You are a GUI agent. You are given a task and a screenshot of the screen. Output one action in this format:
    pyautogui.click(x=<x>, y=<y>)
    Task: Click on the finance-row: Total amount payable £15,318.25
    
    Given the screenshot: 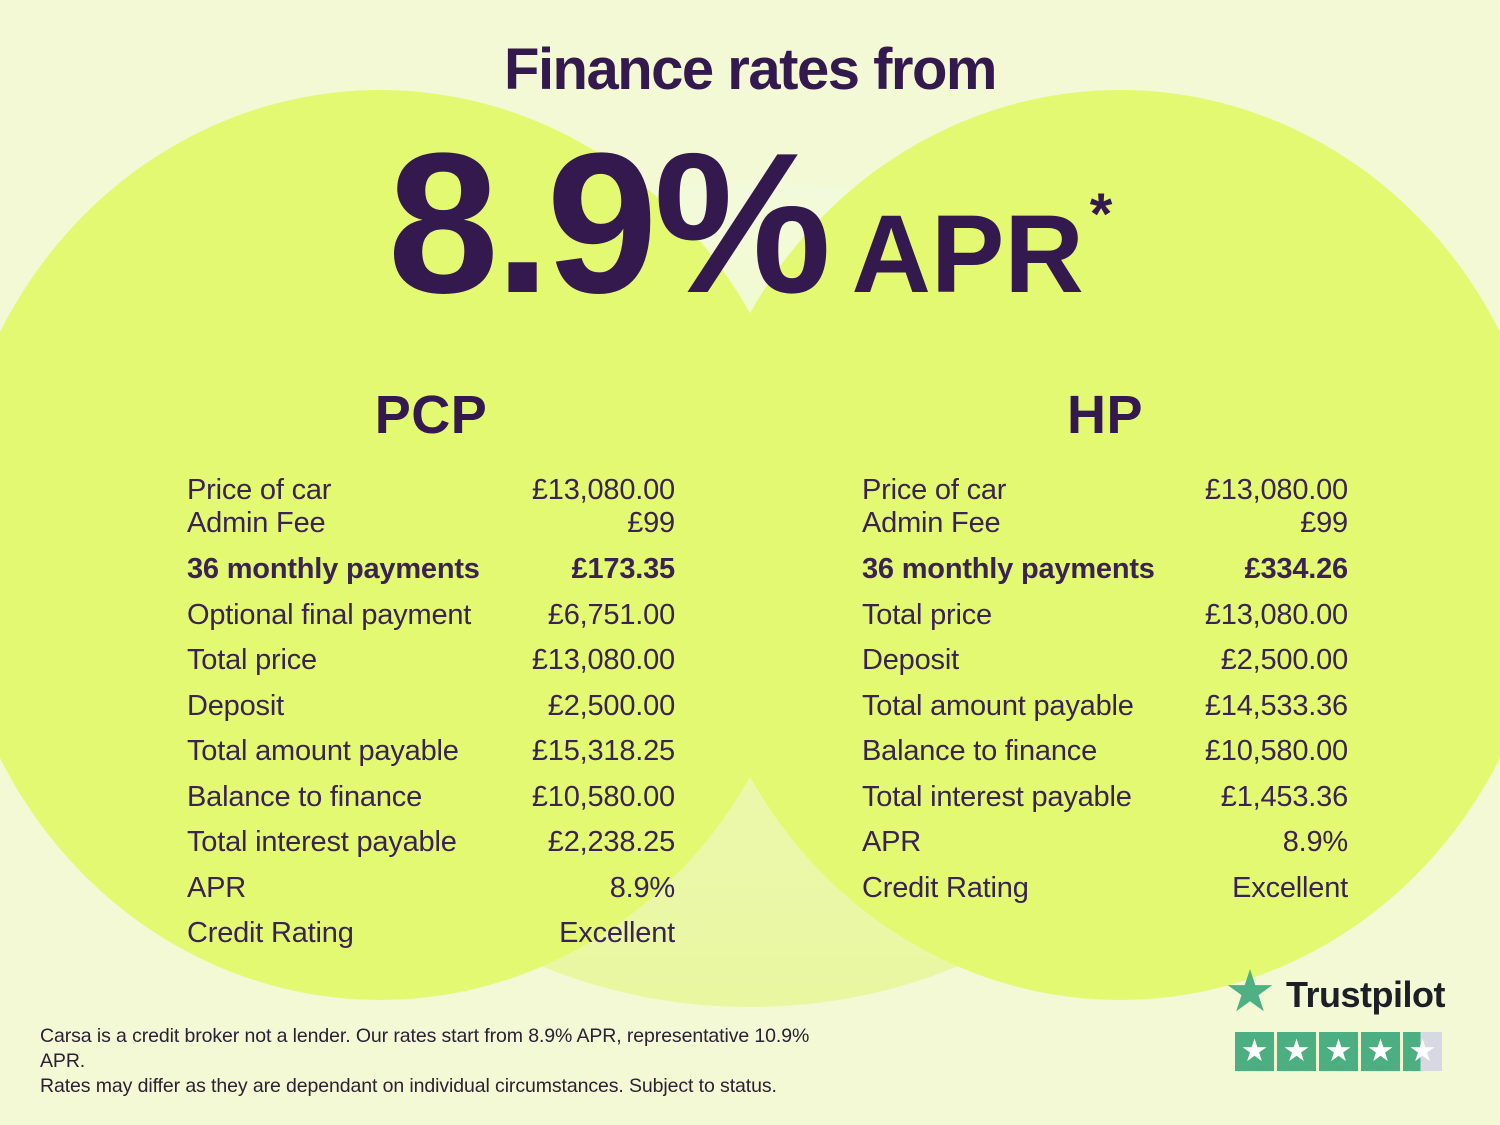 What is the action you would take?
    pyautogui.click(x=431, y=752)
    